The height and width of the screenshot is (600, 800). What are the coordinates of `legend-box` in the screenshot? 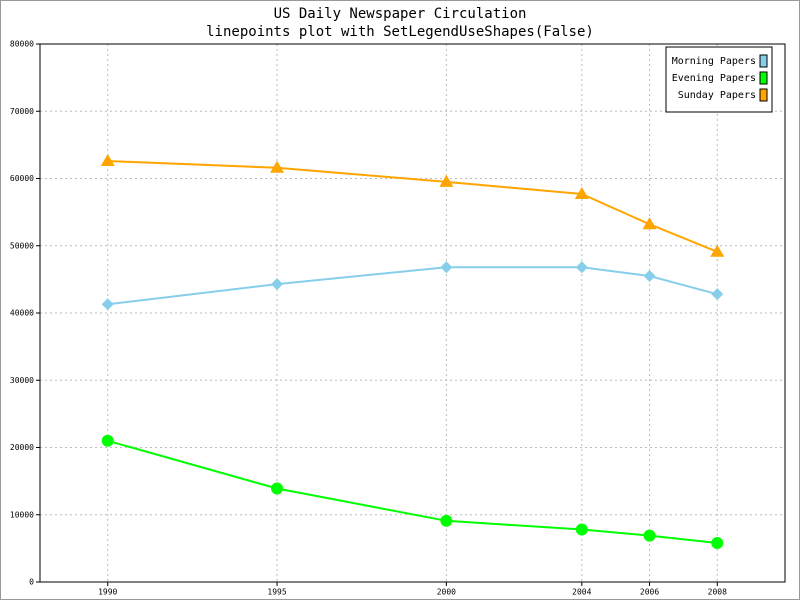 It's located at (719, 79).